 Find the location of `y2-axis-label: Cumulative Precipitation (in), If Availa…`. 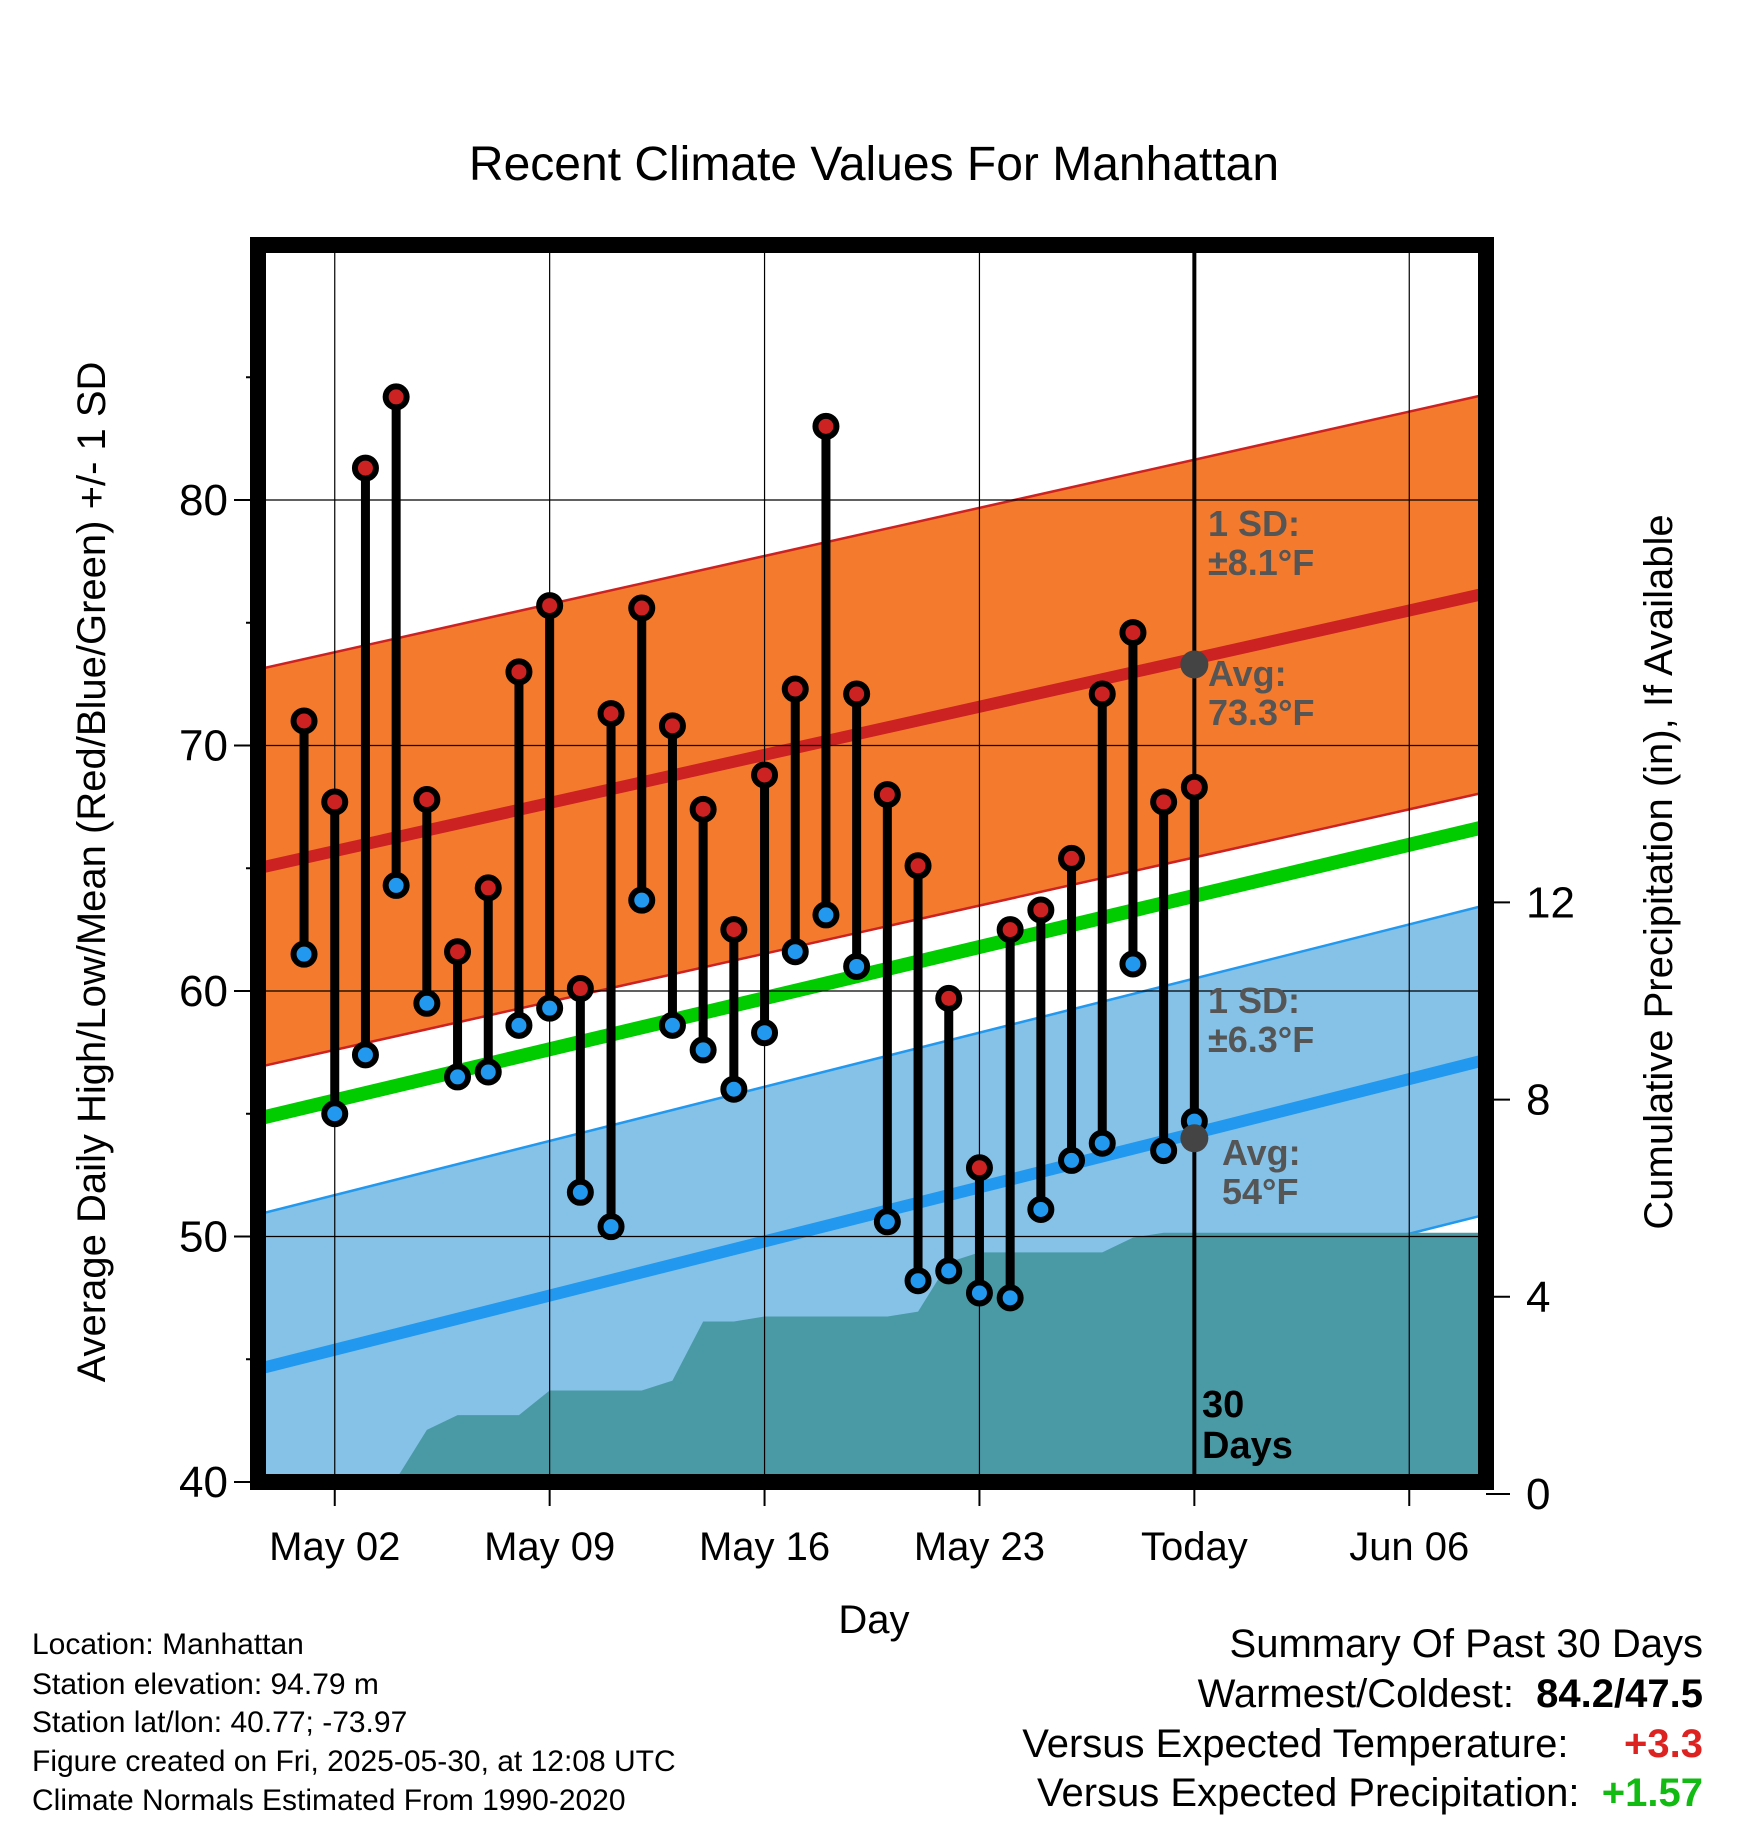

y2-axis-label: Cumulative Precipitation (in), If Availa… is located at coordinates (1659, 871).